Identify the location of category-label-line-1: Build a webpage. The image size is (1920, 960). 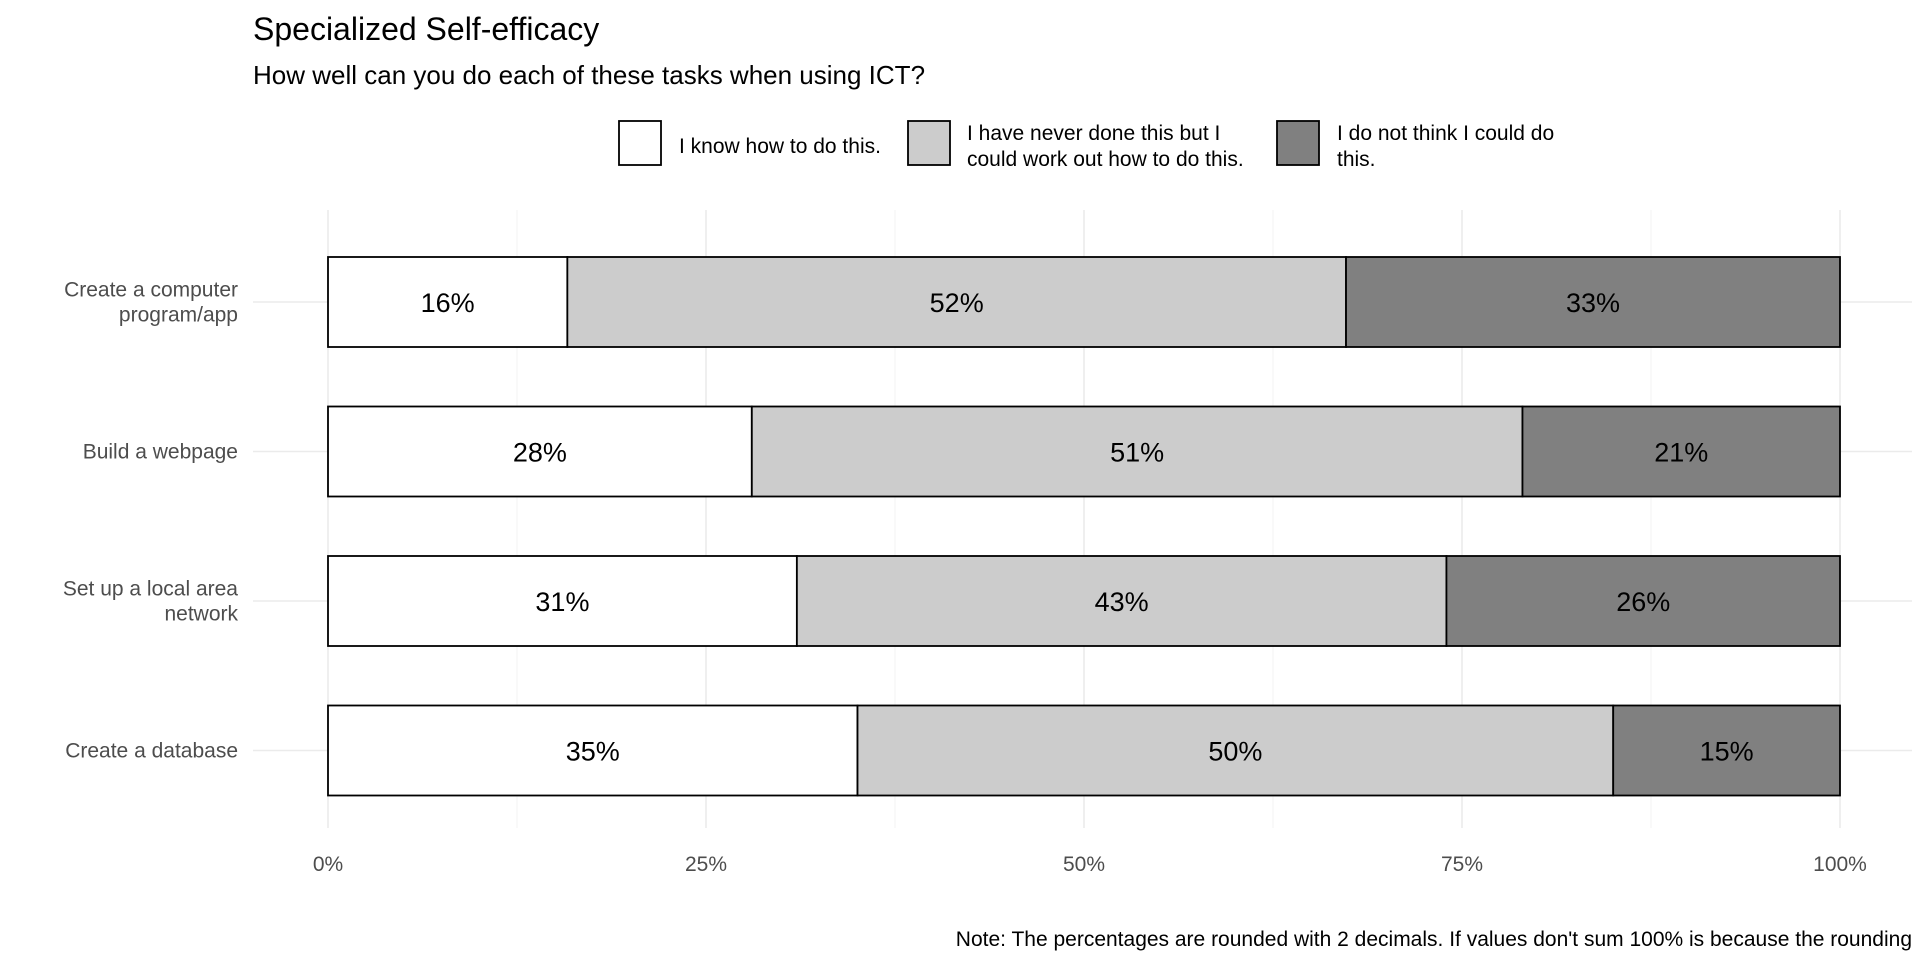
(160, 452).